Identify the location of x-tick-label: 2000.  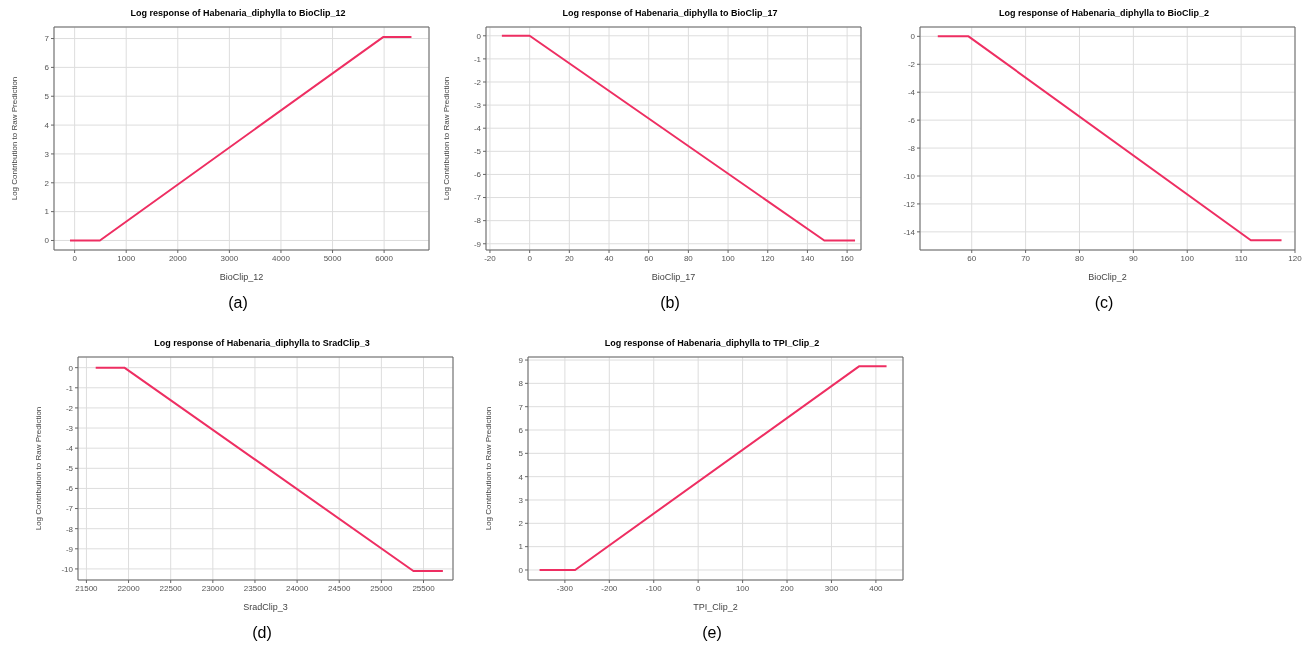
(178, 258).